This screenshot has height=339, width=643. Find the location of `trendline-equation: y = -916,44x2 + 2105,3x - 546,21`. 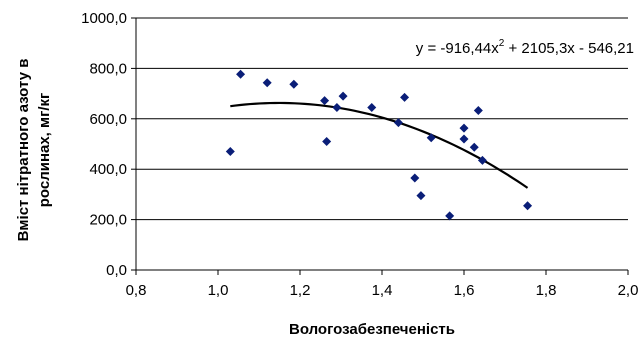

trendline-equation: y = -916,44x2 + 2105,3x - 546,21 is located at coordinates (525, 47).